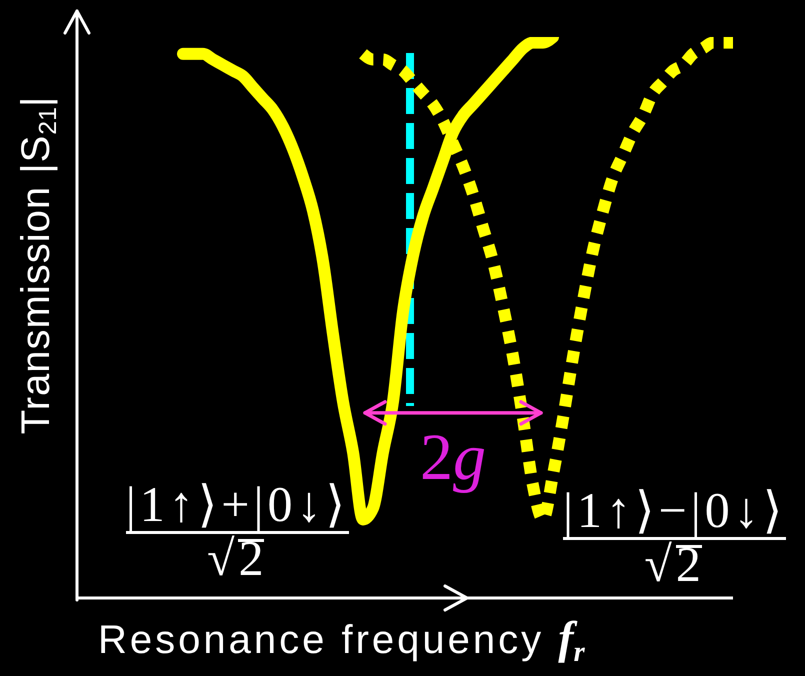  Describe the element at coordinates (341, 640) in the screenshot. I see `x-axis-title: Resonance frequency f$_{r}$` at that location.